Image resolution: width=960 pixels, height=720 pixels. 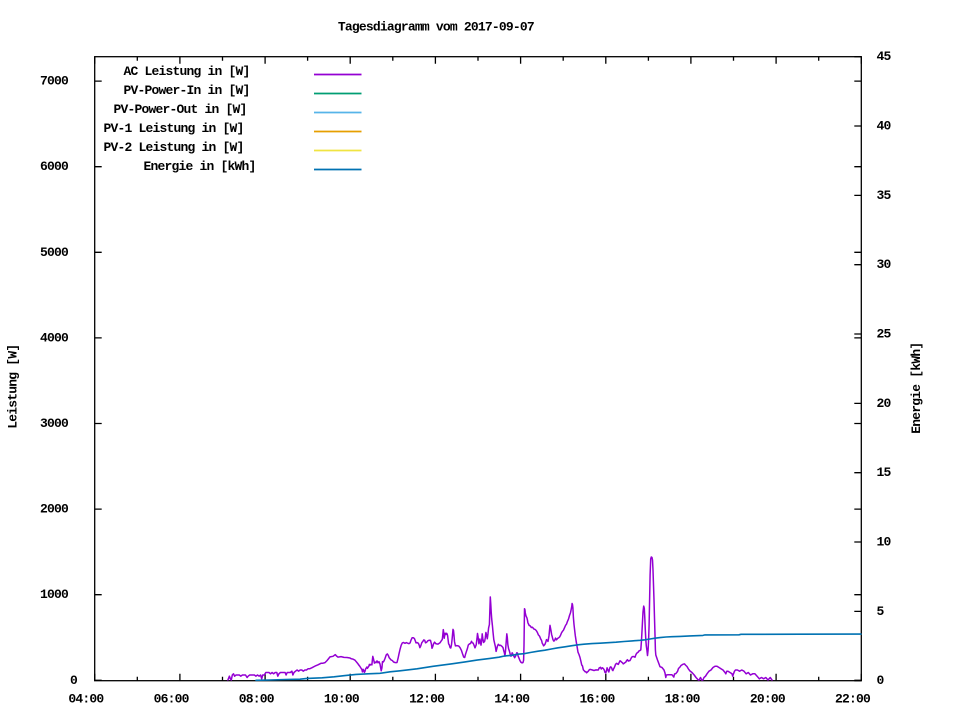 What do you see at coordinates (86, 699) in the screenshot?
I see `svg-text: 04:00` at bounding box center [86, 699].